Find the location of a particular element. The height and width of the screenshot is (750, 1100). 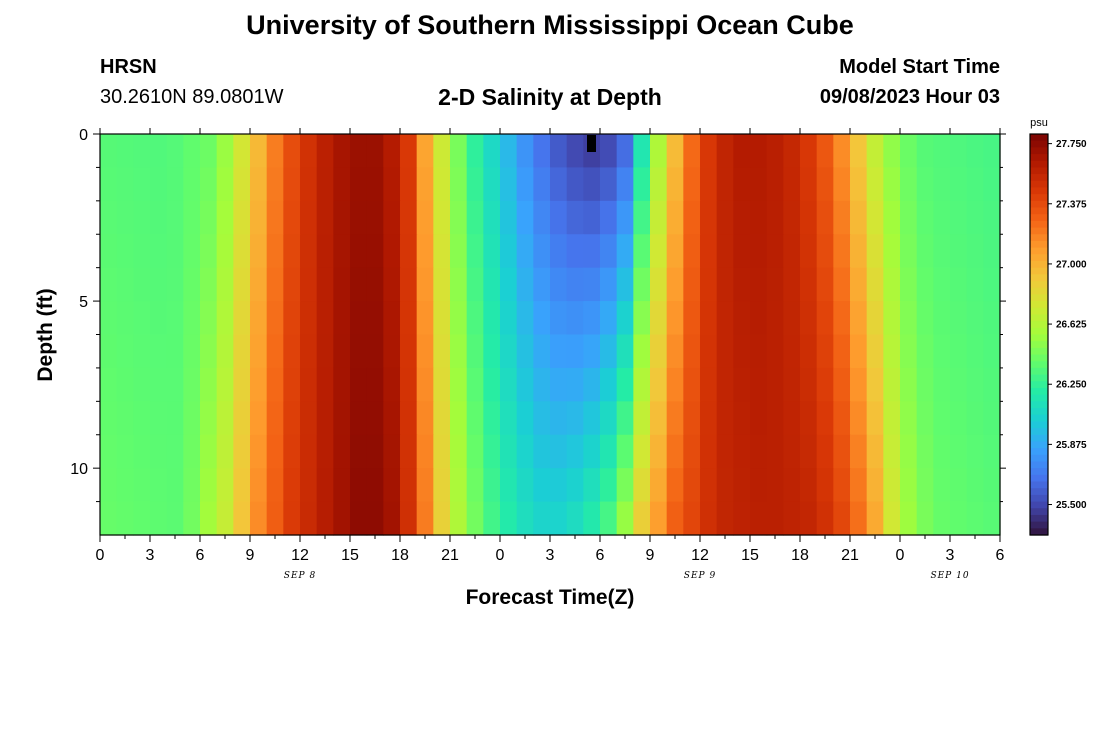

date-label: SEP 9 is located at coordinates (700, 576).